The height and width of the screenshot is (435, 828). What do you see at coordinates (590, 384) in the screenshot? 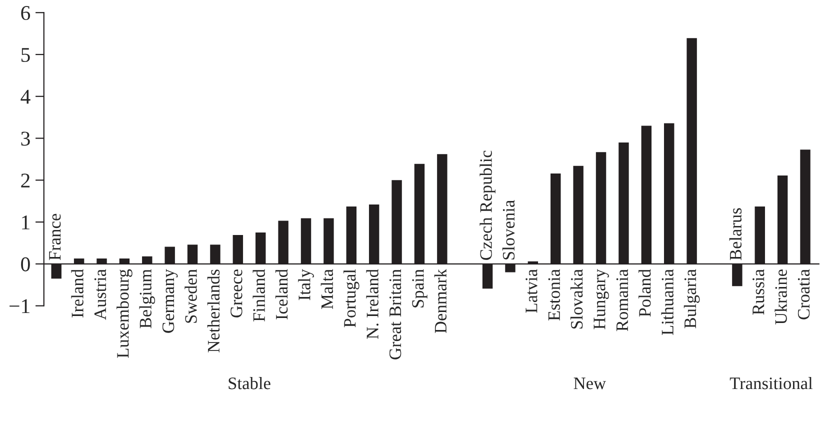
I see `text: New` at bounding box center [590, 384].